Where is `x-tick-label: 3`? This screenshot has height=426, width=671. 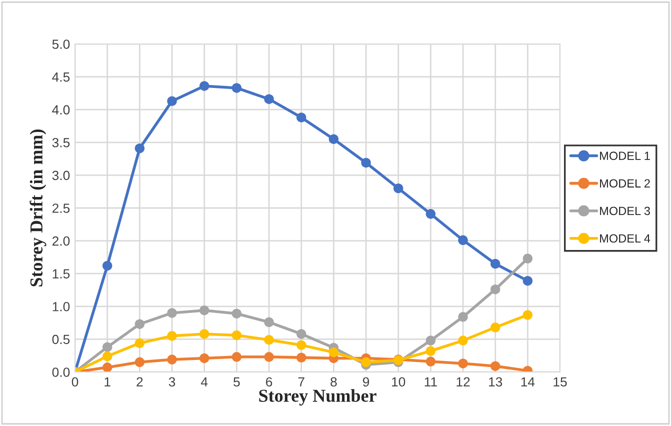
x-tick-label: 3 is located at coordinates (172, 382).